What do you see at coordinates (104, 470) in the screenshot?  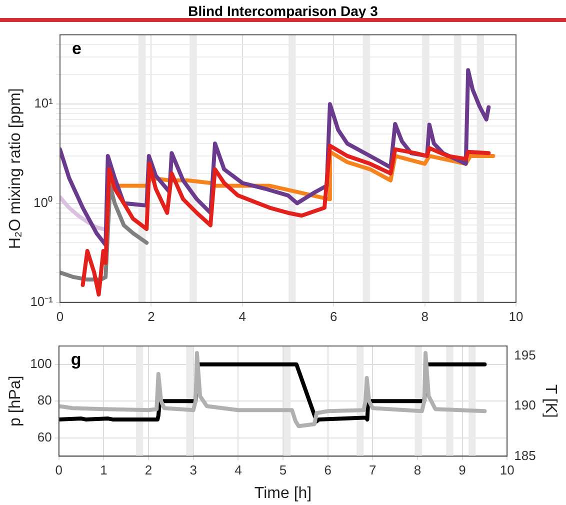 I see `x-tick-label: 1` at bounding box center [104, 470].